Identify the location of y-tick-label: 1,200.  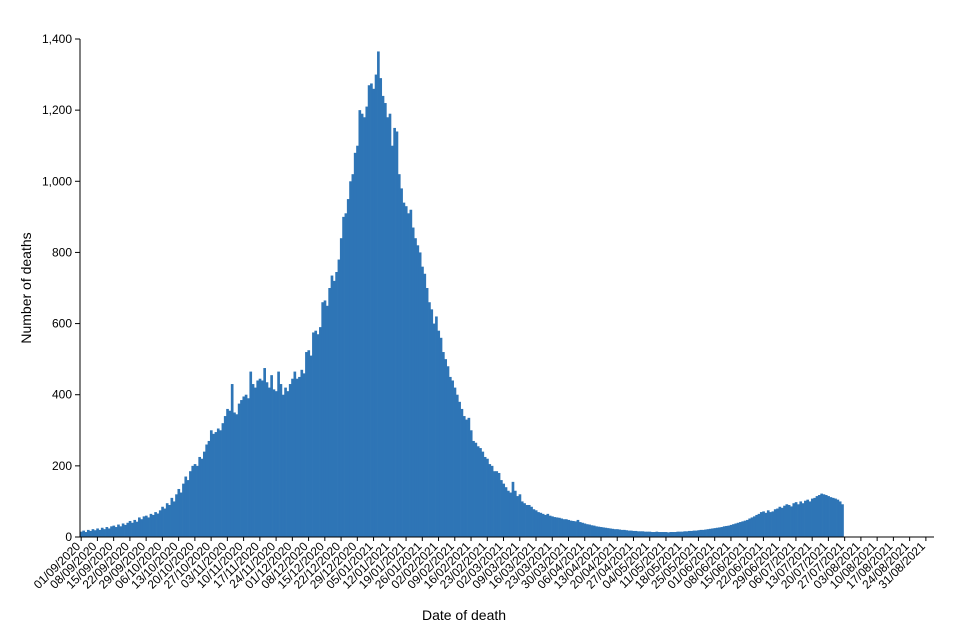
(57, 110).